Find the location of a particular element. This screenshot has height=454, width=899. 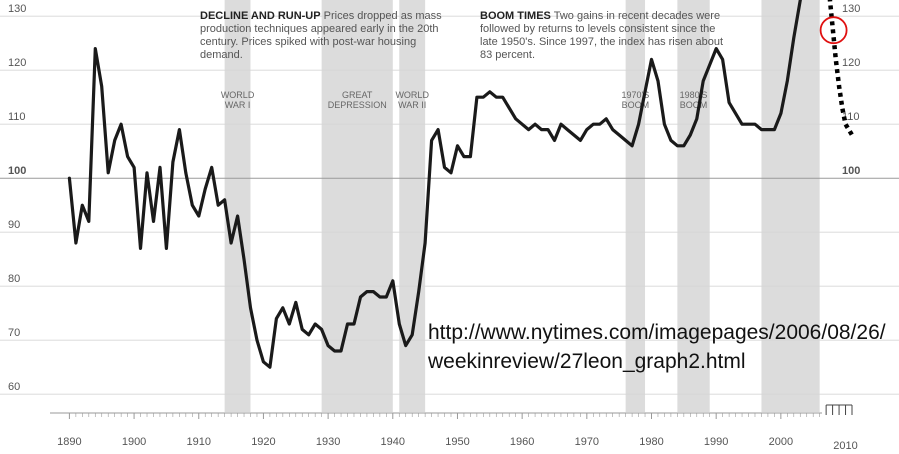

y-tick-left-90: 90 is located at coordinates (14, 225).